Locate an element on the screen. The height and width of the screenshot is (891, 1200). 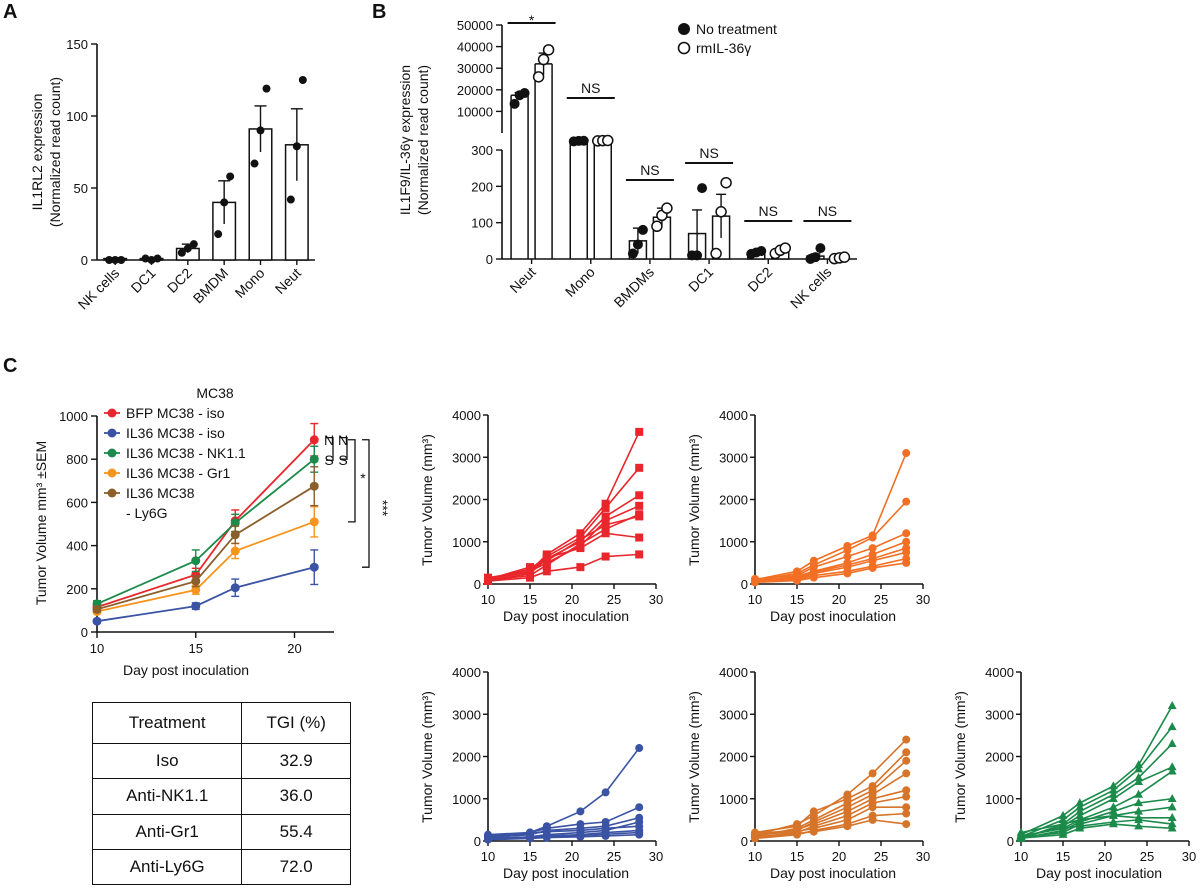
y-axis-label: Tumor Volume mm³ ±SEM is located at coordinates (41, 523).